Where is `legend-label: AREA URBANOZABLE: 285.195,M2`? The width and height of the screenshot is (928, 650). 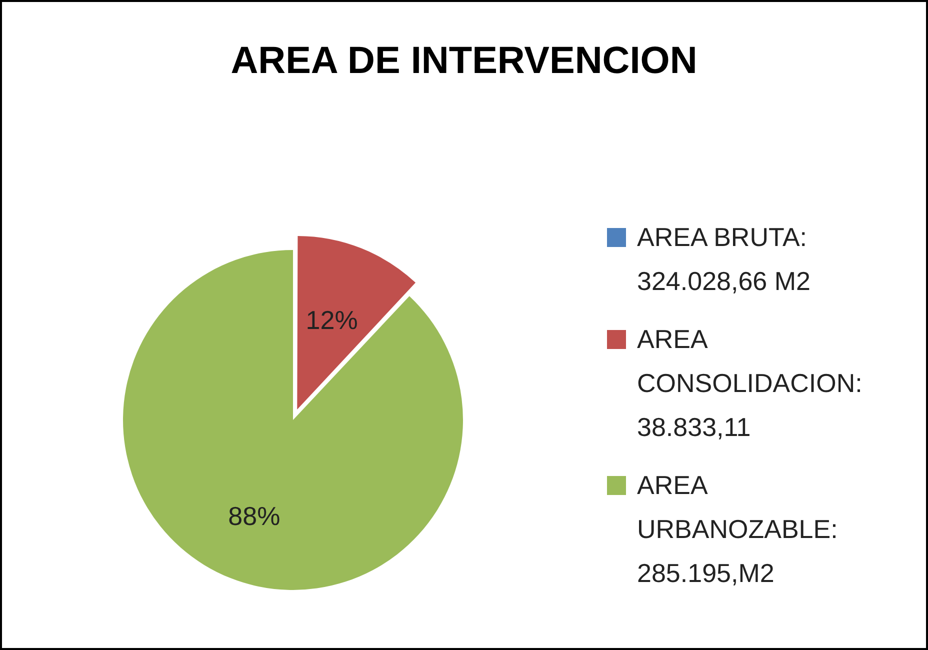 legend-label: AREA URBANOZABLE: 285.195,M2 is located at coordinates (737, 529).